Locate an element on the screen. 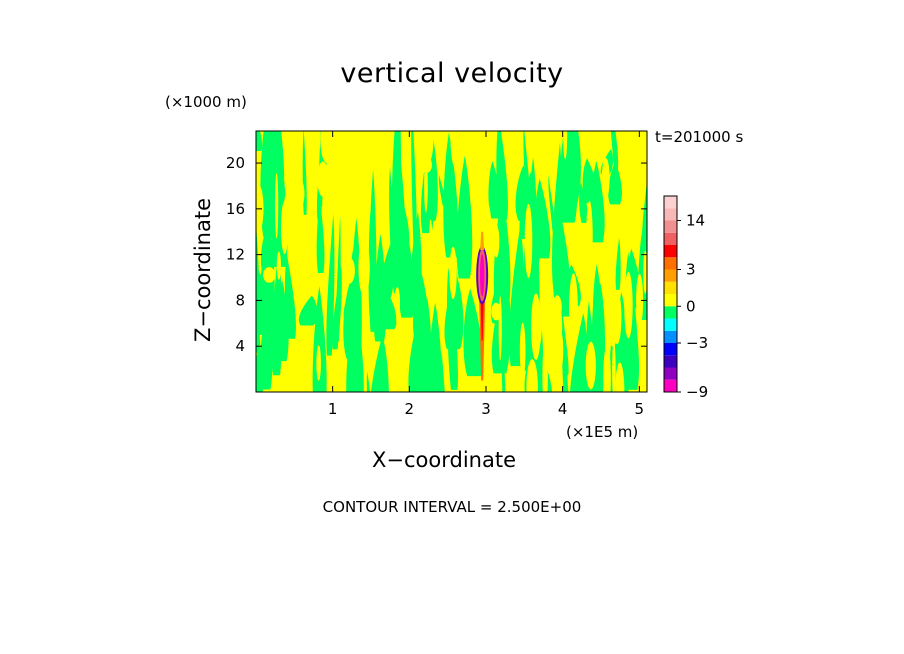 The width and height of the screenshot is (904, 654). x-tick-label: 4 is located at coordinates (563, 409).